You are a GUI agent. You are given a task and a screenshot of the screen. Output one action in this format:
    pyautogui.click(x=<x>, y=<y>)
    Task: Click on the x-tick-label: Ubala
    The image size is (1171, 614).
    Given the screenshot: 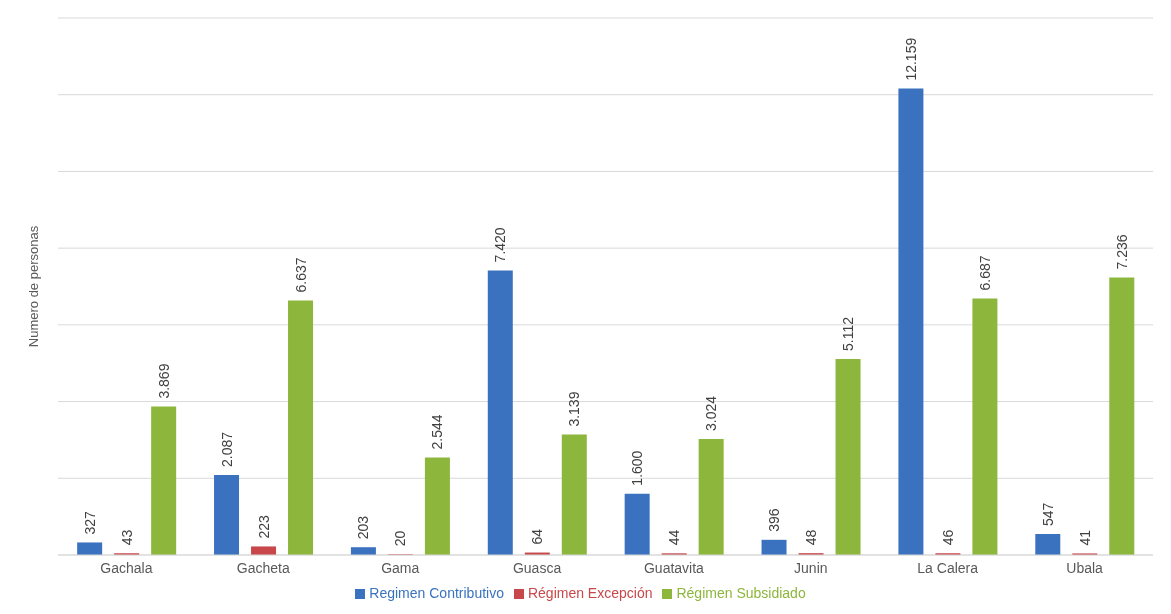 What is the action you would take?
    pyautogui.click(x=1085, y=567)
    